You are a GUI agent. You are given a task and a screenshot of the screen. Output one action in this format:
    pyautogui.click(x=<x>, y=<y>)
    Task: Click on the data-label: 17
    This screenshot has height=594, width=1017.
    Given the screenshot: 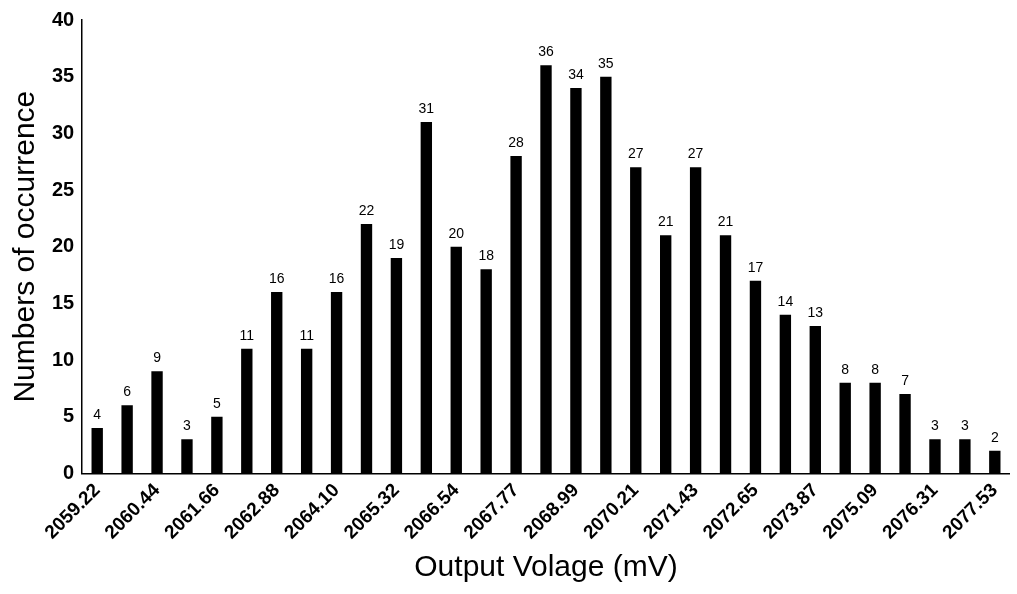 What is the action you would take?
    pyautogui.click(x=755, y=266)
    